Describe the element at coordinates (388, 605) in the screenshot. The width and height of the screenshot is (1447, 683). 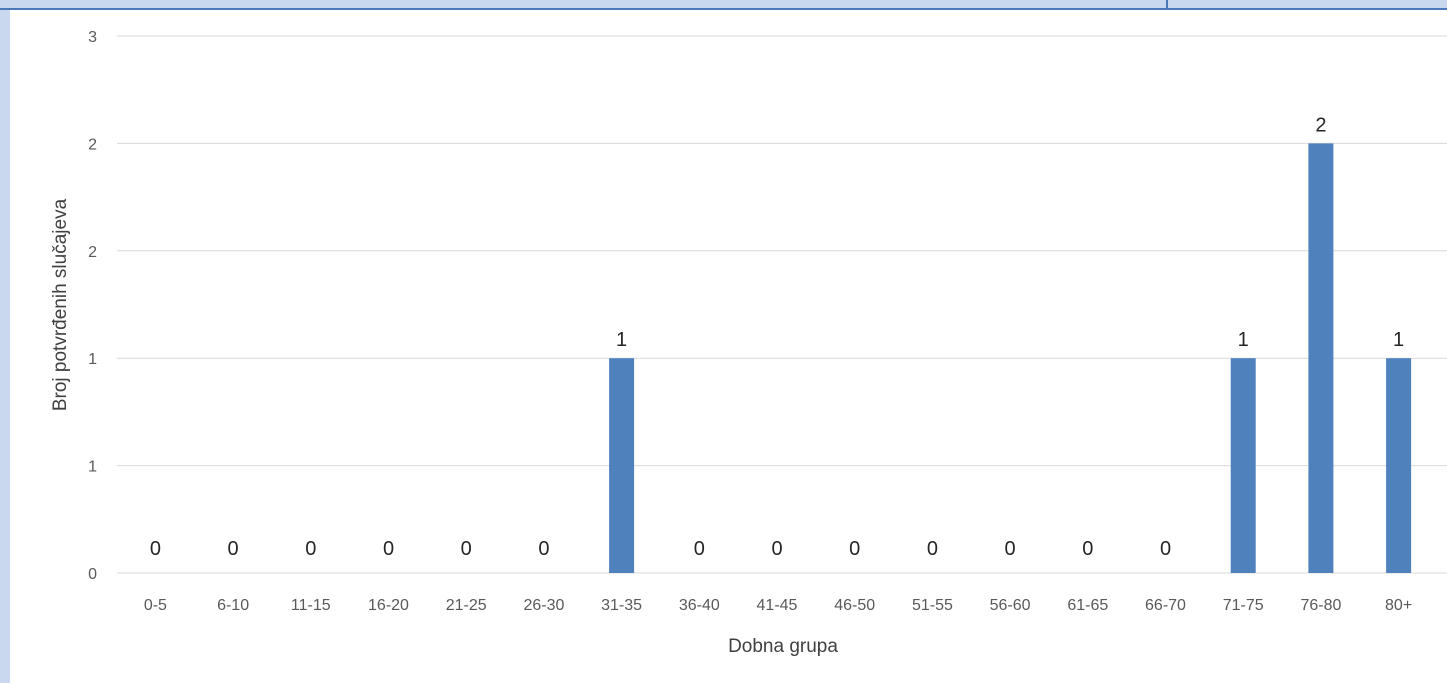
I see `x-tick-label: 16-20` at that location.